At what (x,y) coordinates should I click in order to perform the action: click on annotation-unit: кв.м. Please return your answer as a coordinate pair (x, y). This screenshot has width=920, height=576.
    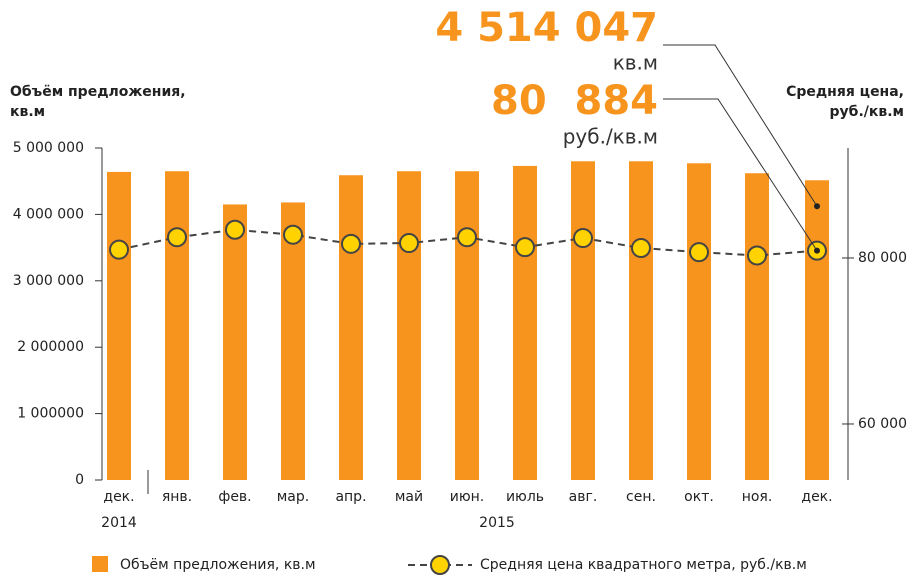
    Looking at the image, I should click on (635, 63).